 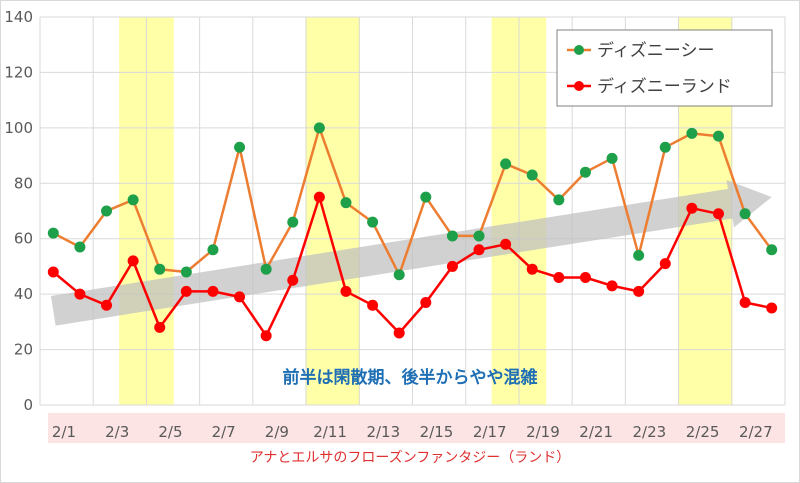 I want to click on x-tick-label: 2/15, so click(x=437, y=432).